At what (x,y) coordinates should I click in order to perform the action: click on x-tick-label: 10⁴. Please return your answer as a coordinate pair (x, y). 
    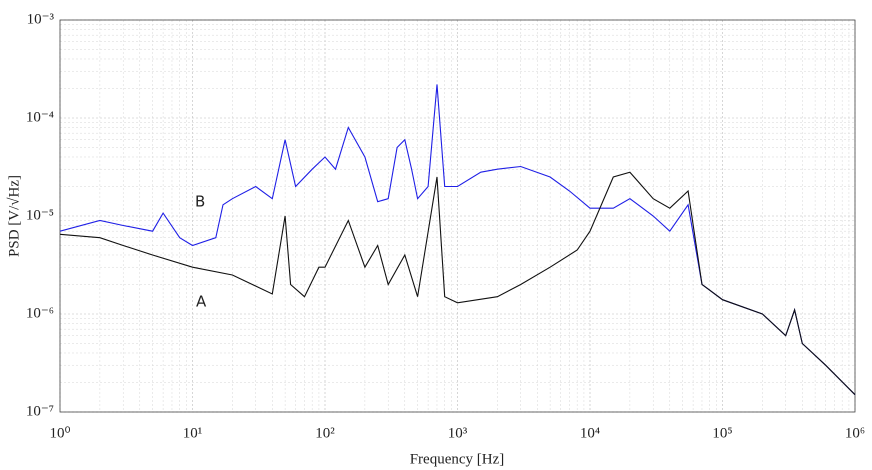
    Looking at the image, I should click on (590, 433).